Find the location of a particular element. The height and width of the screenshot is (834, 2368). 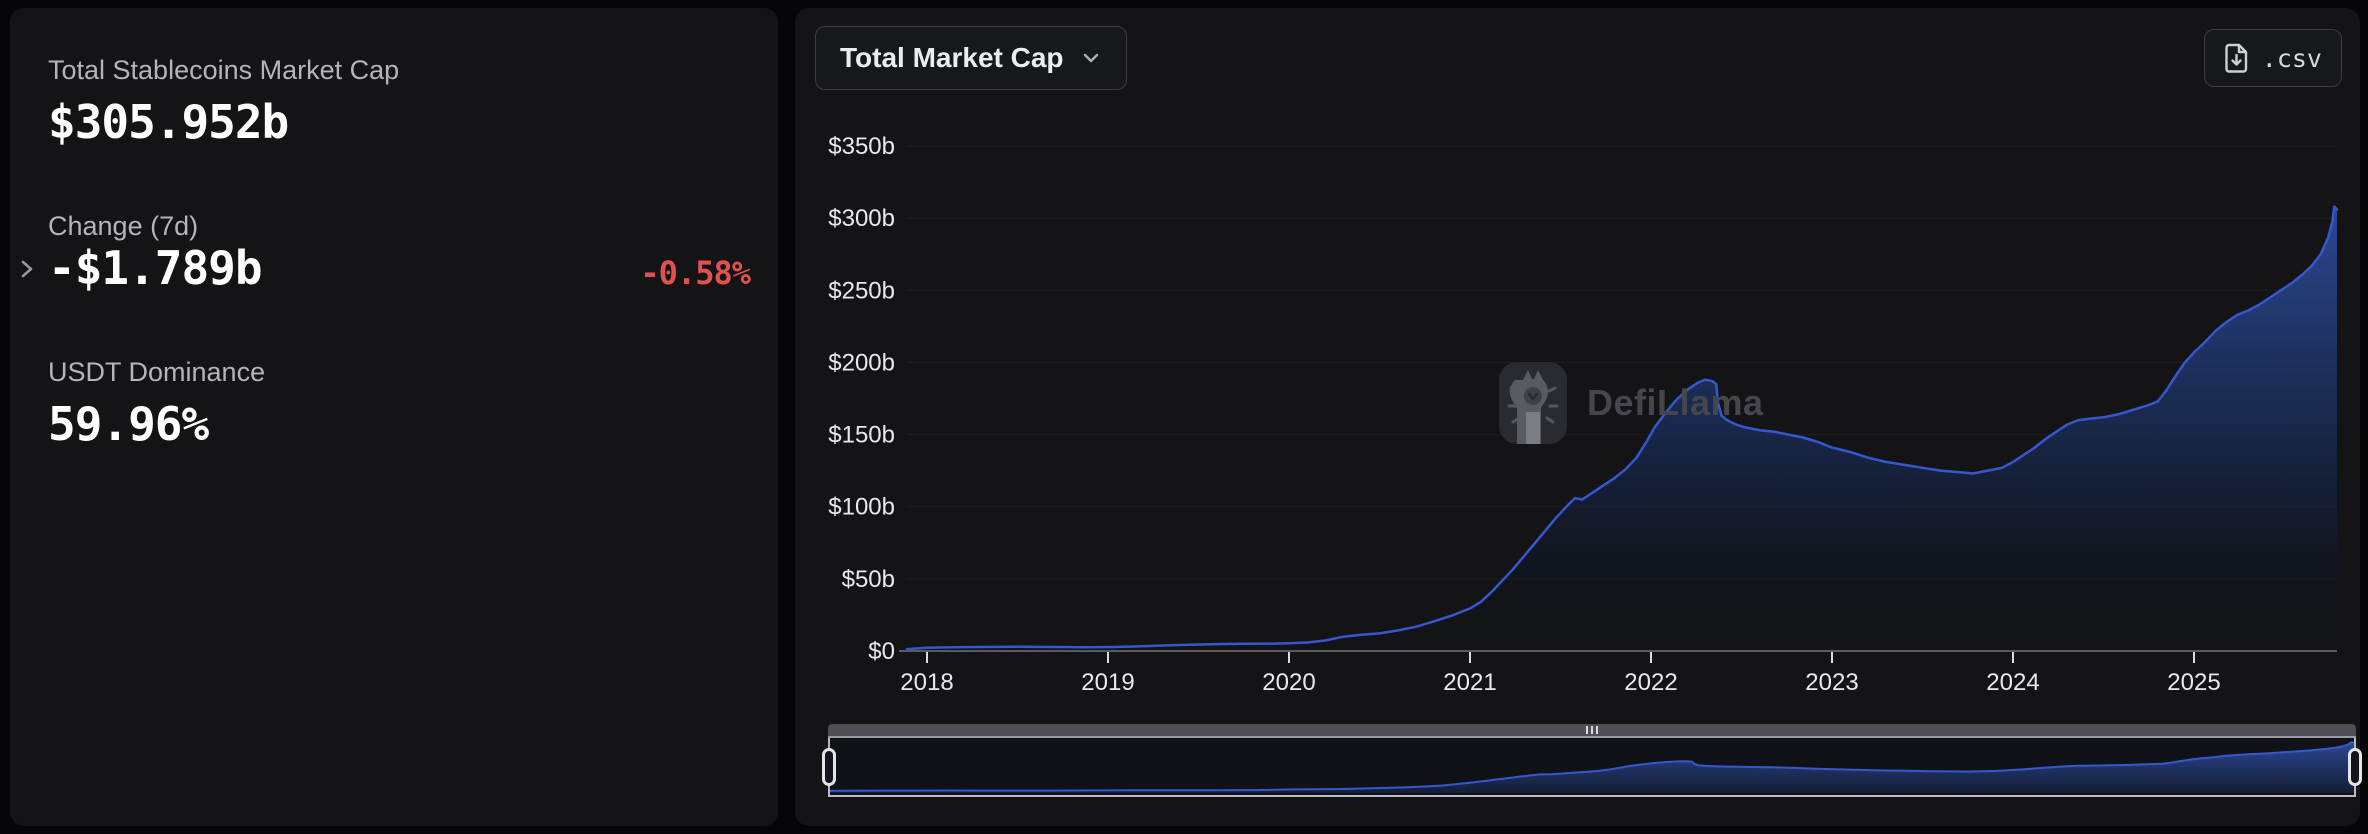

svg-text: $150b is located at coordinates (861, 435).